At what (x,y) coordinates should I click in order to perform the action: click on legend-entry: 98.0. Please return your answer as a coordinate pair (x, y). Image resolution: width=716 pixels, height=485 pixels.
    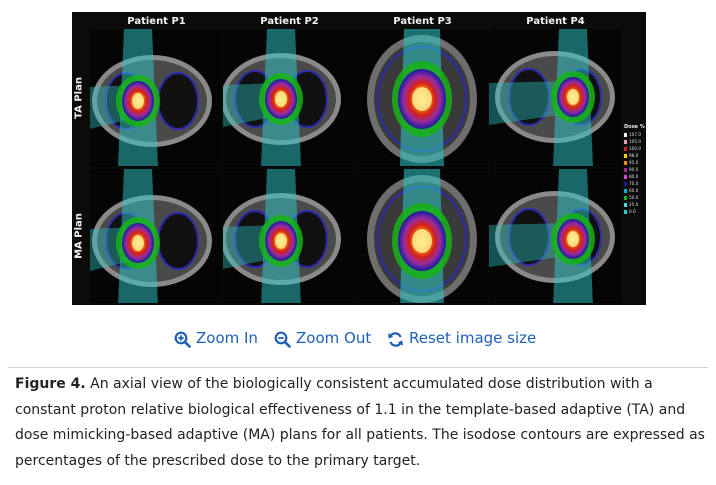
    Looking at the image, I should click on (635, 156).